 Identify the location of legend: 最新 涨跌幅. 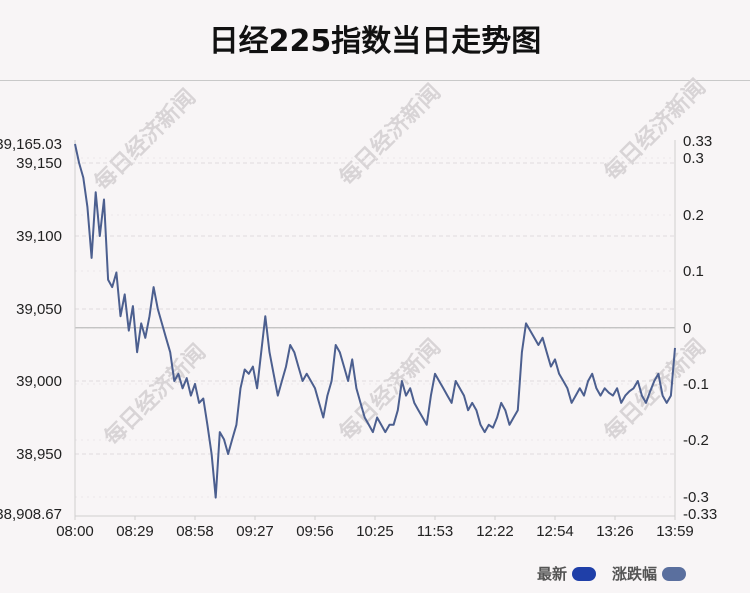
(606, 573).